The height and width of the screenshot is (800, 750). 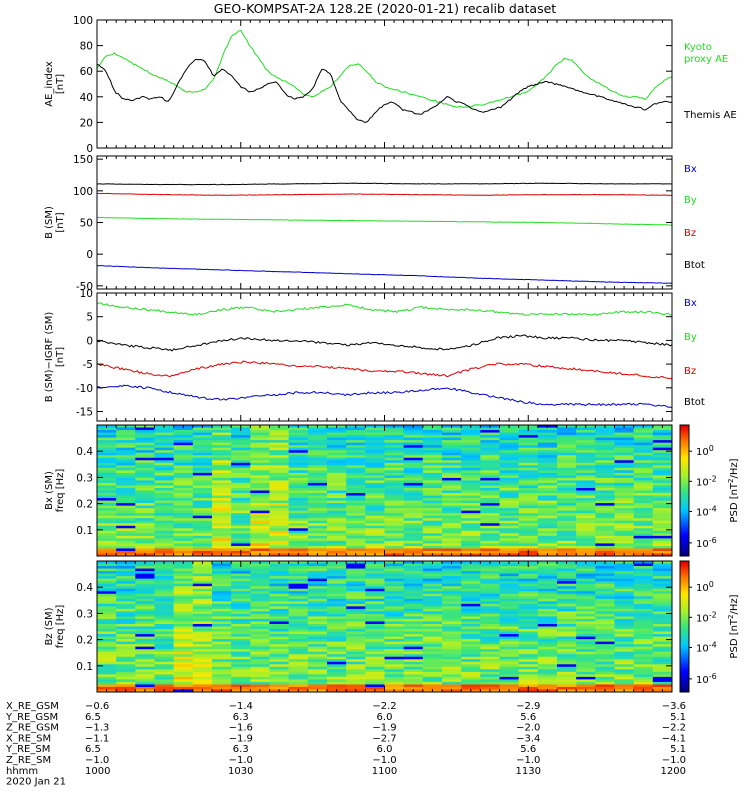 What do you see at coordinates (384, 760) in the screenshot?
I see `orbit-value: −1.0` at bounding box center [384, 760].